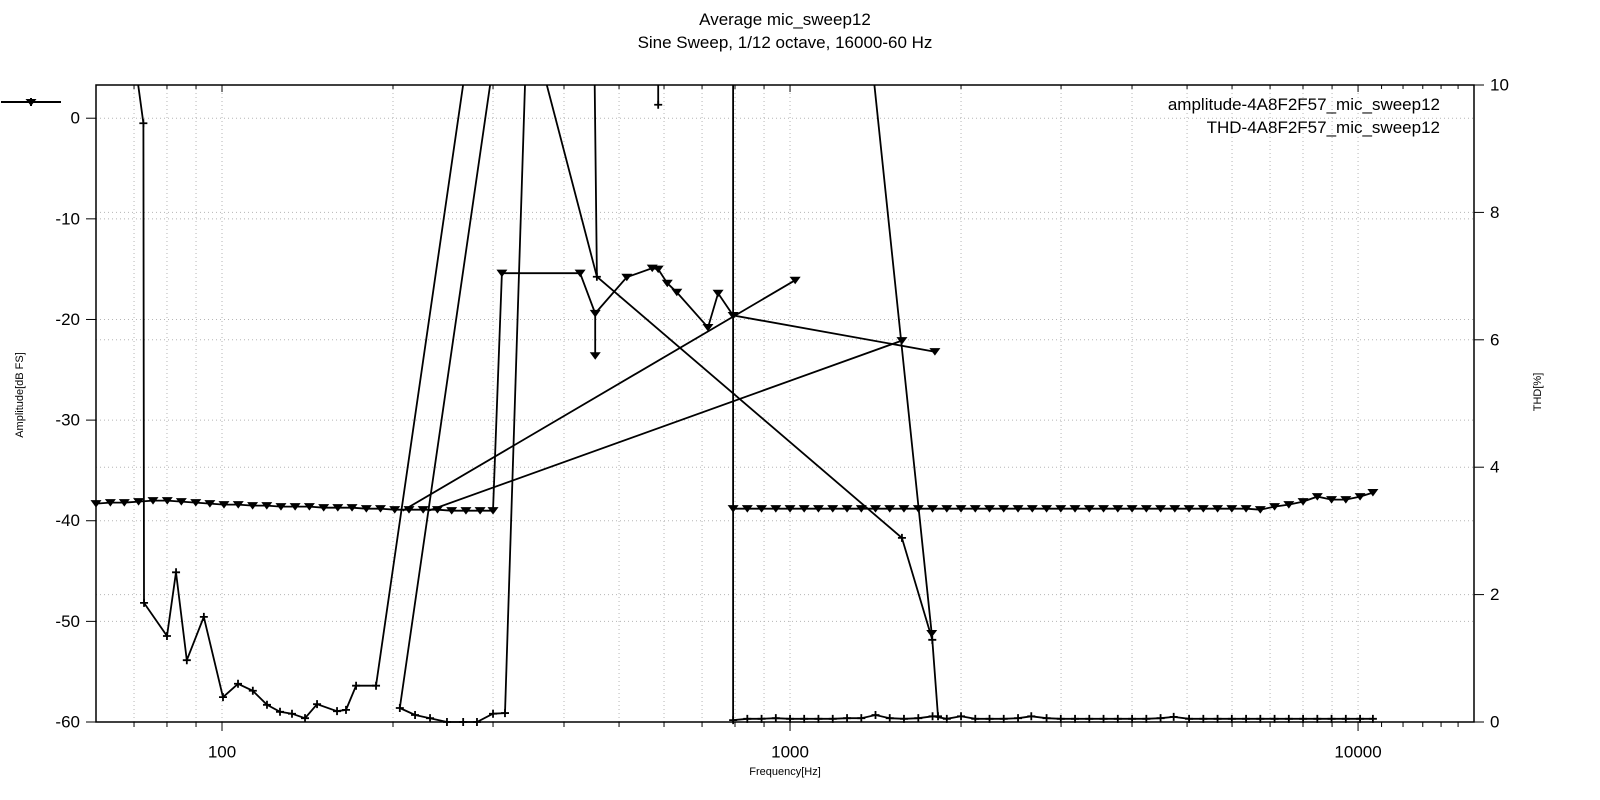 The width and height of the screenshot is (1600, 800). What do you see at coordinates (75, 118) in the screenshot?
I see `y-left-tick-label: 0` at bounding box center [75, 118].